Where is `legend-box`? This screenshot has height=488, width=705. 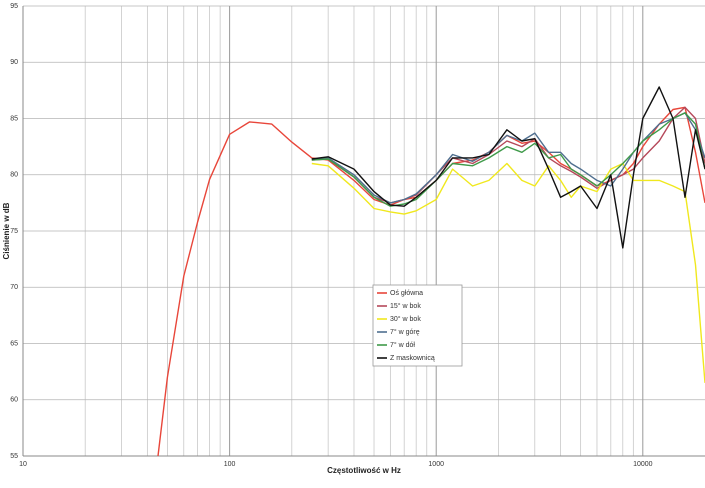
legend-box is located at coordinates (417, 325).